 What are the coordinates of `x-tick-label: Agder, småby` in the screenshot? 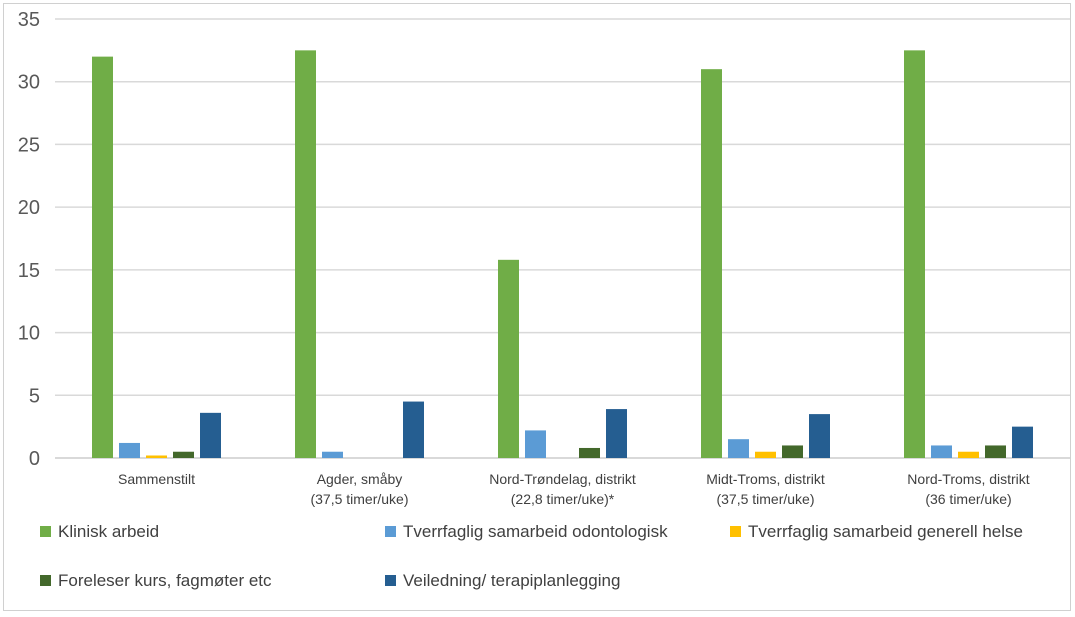 It's located at (360, 479).